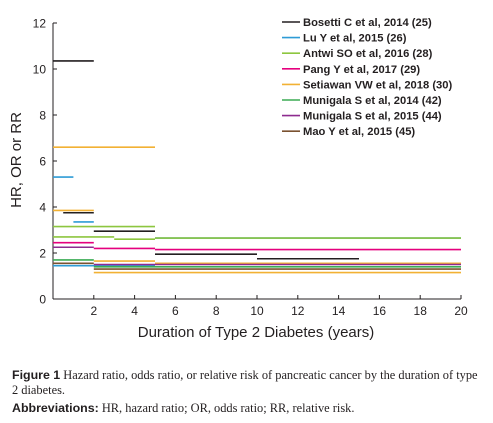 This screenshot has height=423, width=493. I want to click on y-tick-label: 0, so click(42, 300).